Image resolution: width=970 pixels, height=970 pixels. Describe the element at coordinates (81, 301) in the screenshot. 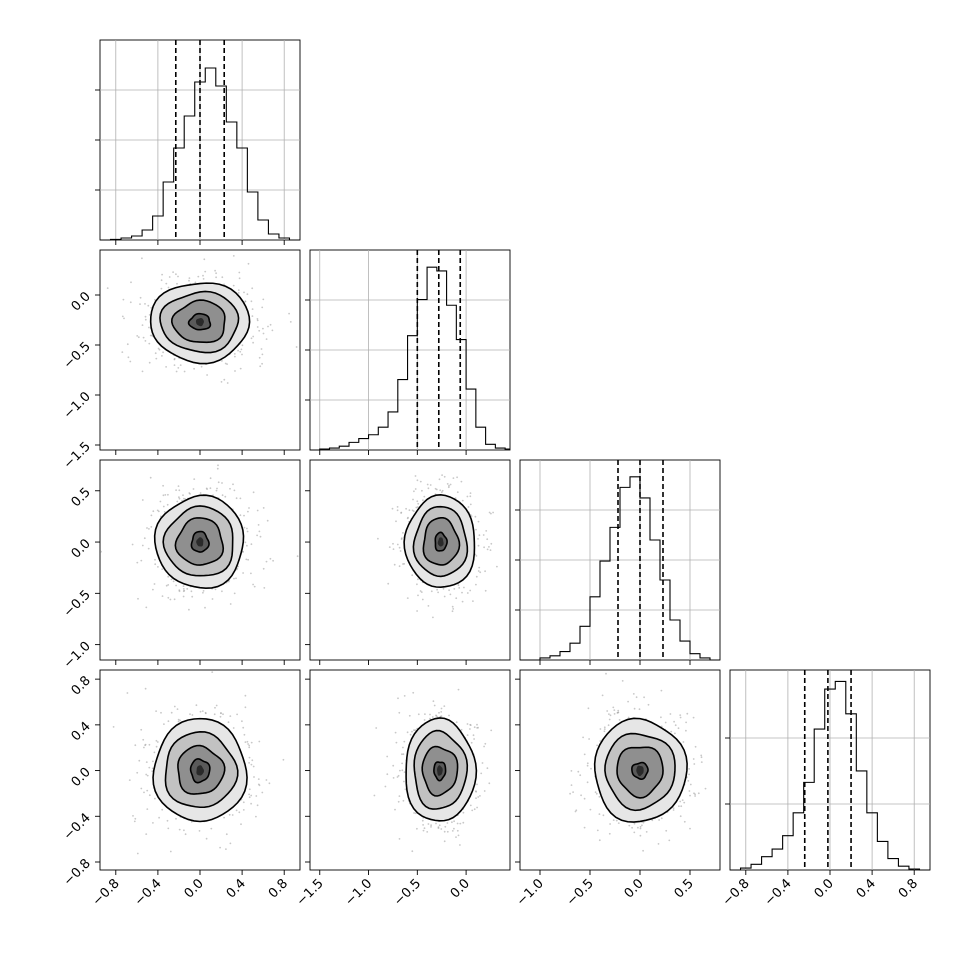

I see `y-tick-label: 0.0` at that location.